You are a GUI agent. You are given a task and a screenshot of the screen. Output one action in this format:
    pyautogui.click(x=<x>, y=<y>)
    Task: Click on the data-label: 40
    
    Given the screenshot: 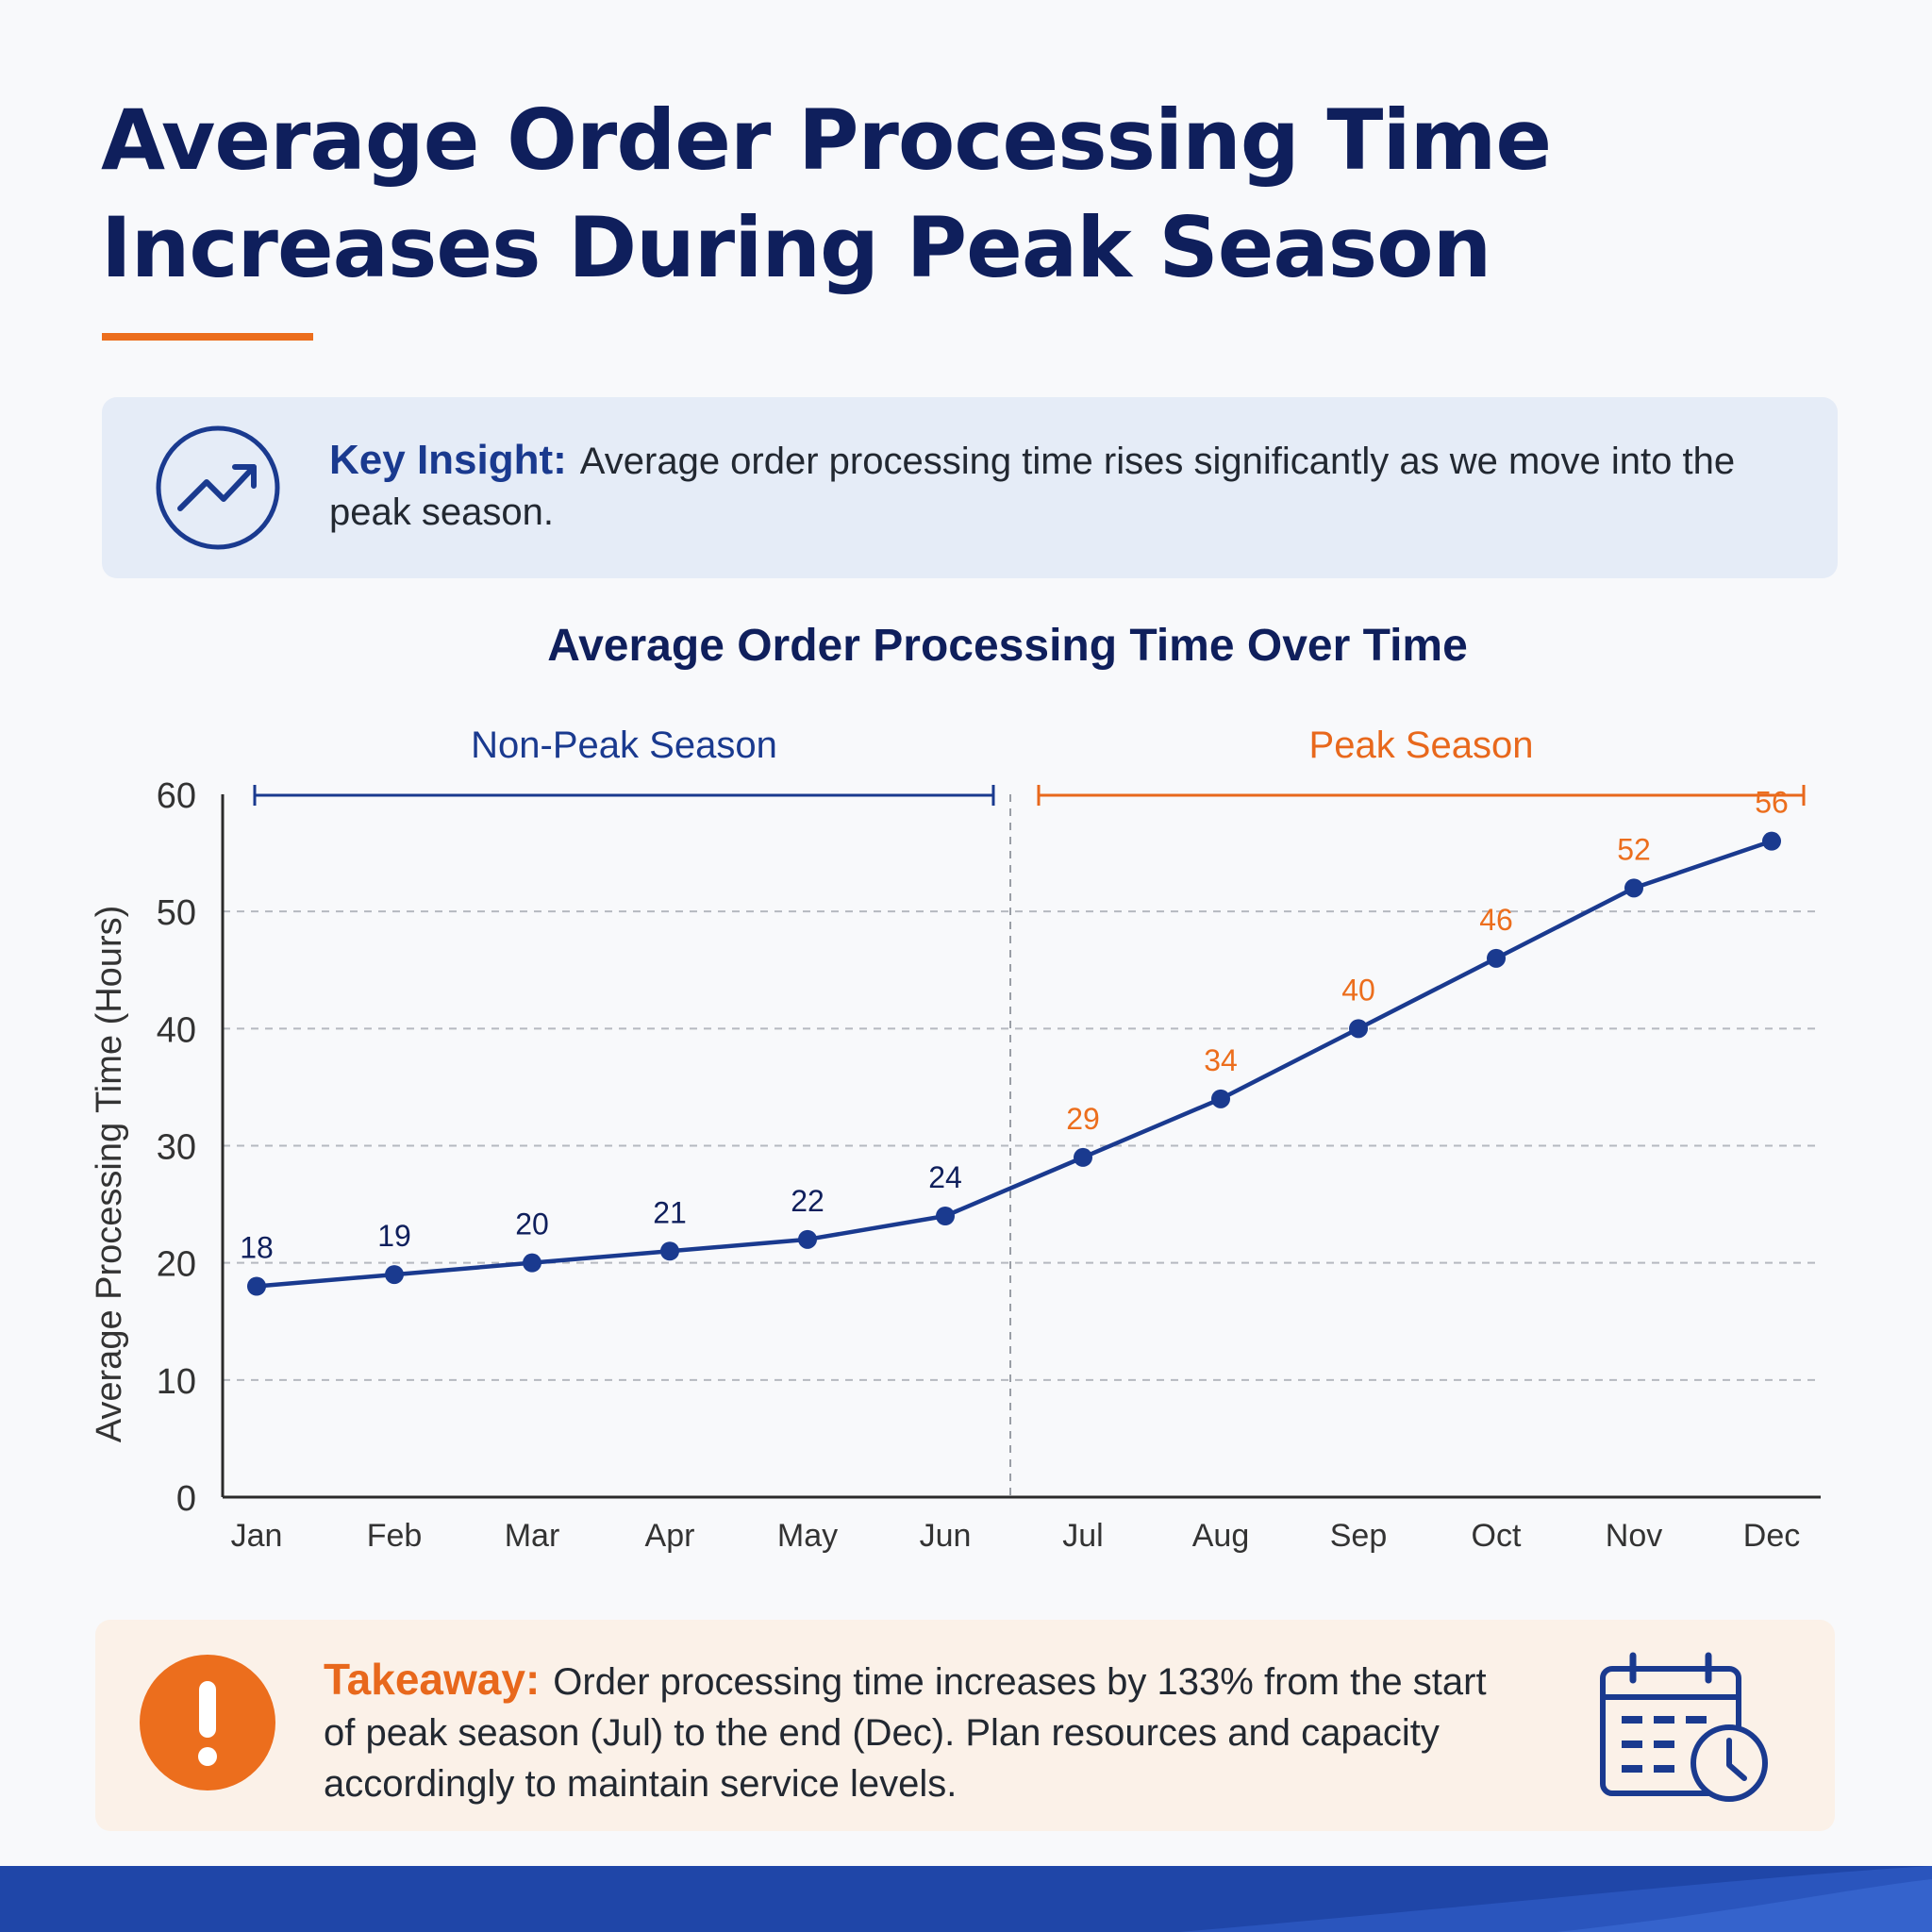 What is the action you would take?
    pyautogui.click(x=1358, y=990)
    